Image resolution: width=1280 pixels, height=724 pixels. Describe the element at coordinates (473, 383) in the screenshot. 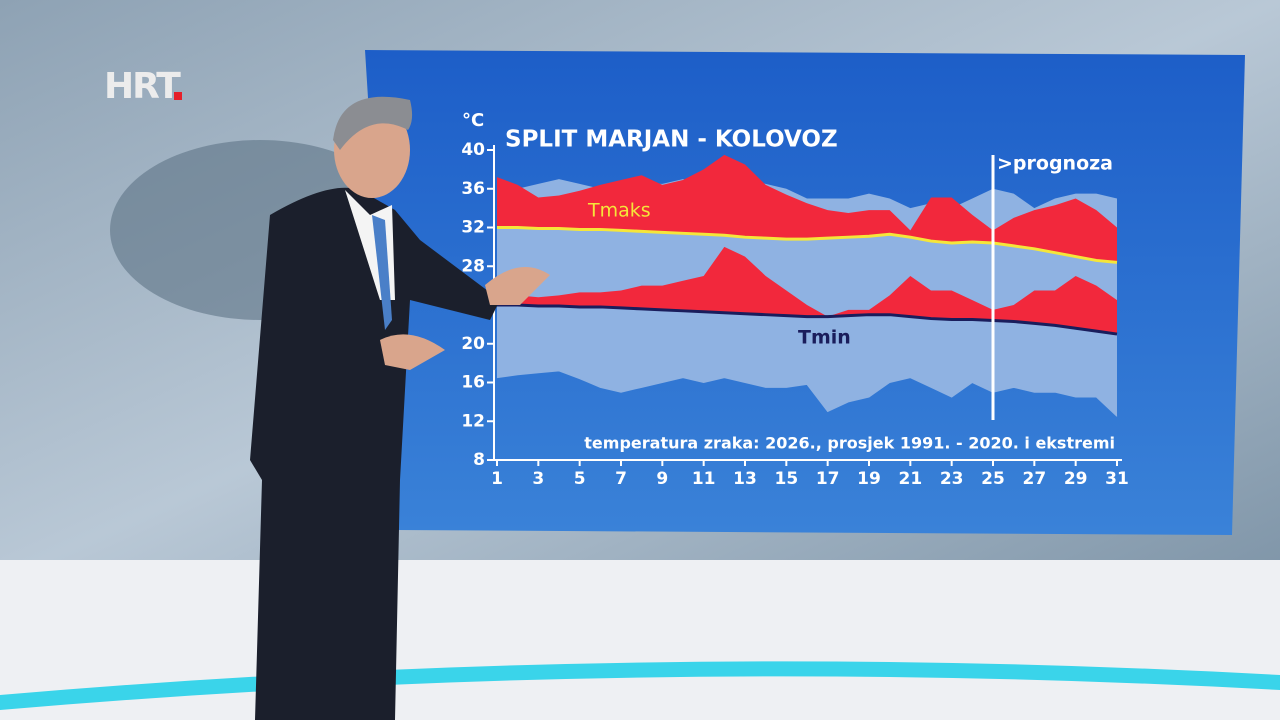

I see `y-tick-label: 16` at that location.